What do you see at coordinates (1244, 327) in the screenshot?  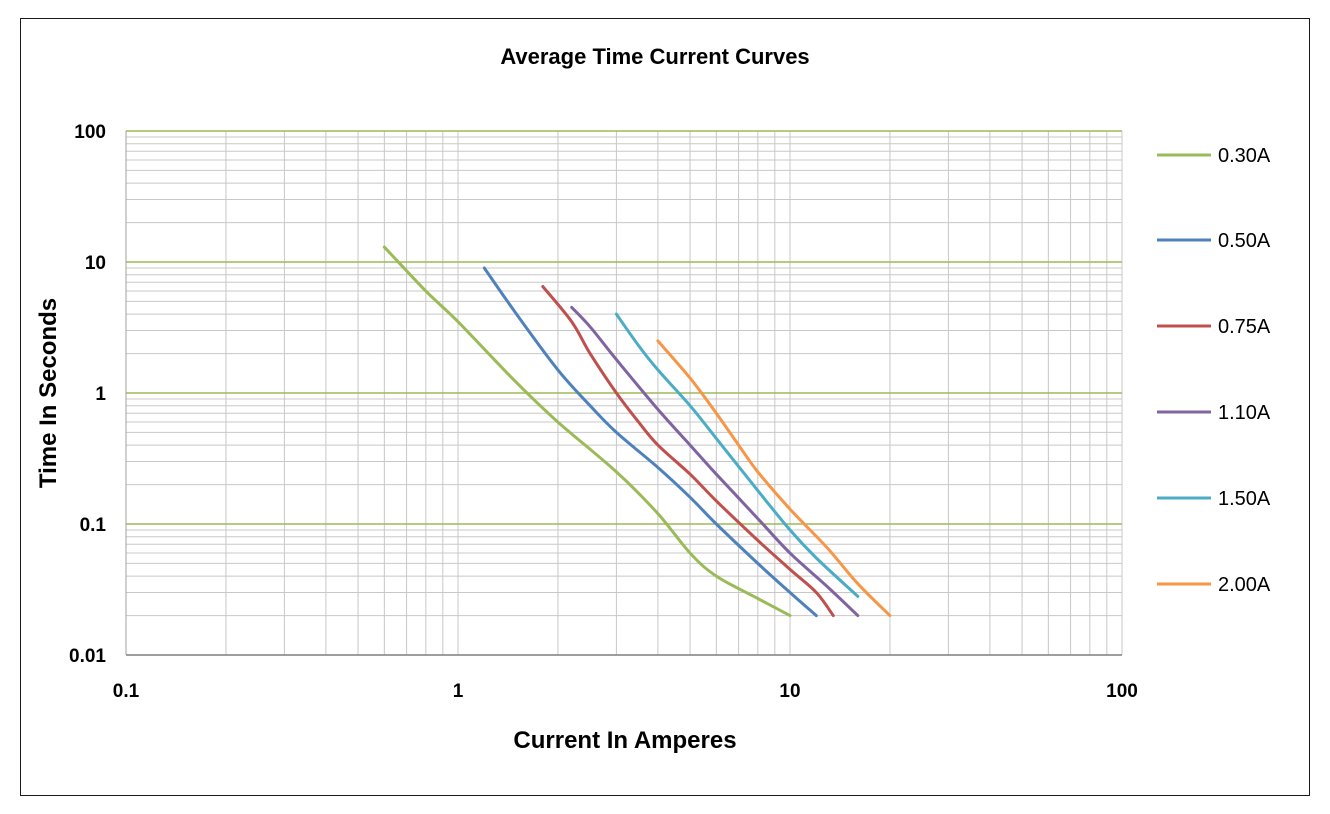 I see `legend-label: 0.75A` at bounding box center [1244, 327].